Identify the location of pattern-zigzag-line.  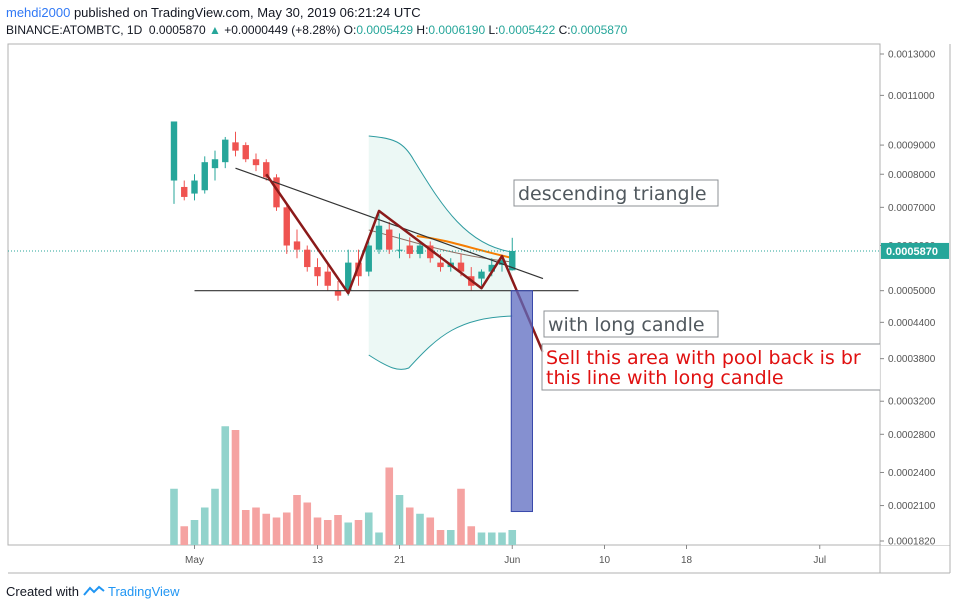
(405, 263).